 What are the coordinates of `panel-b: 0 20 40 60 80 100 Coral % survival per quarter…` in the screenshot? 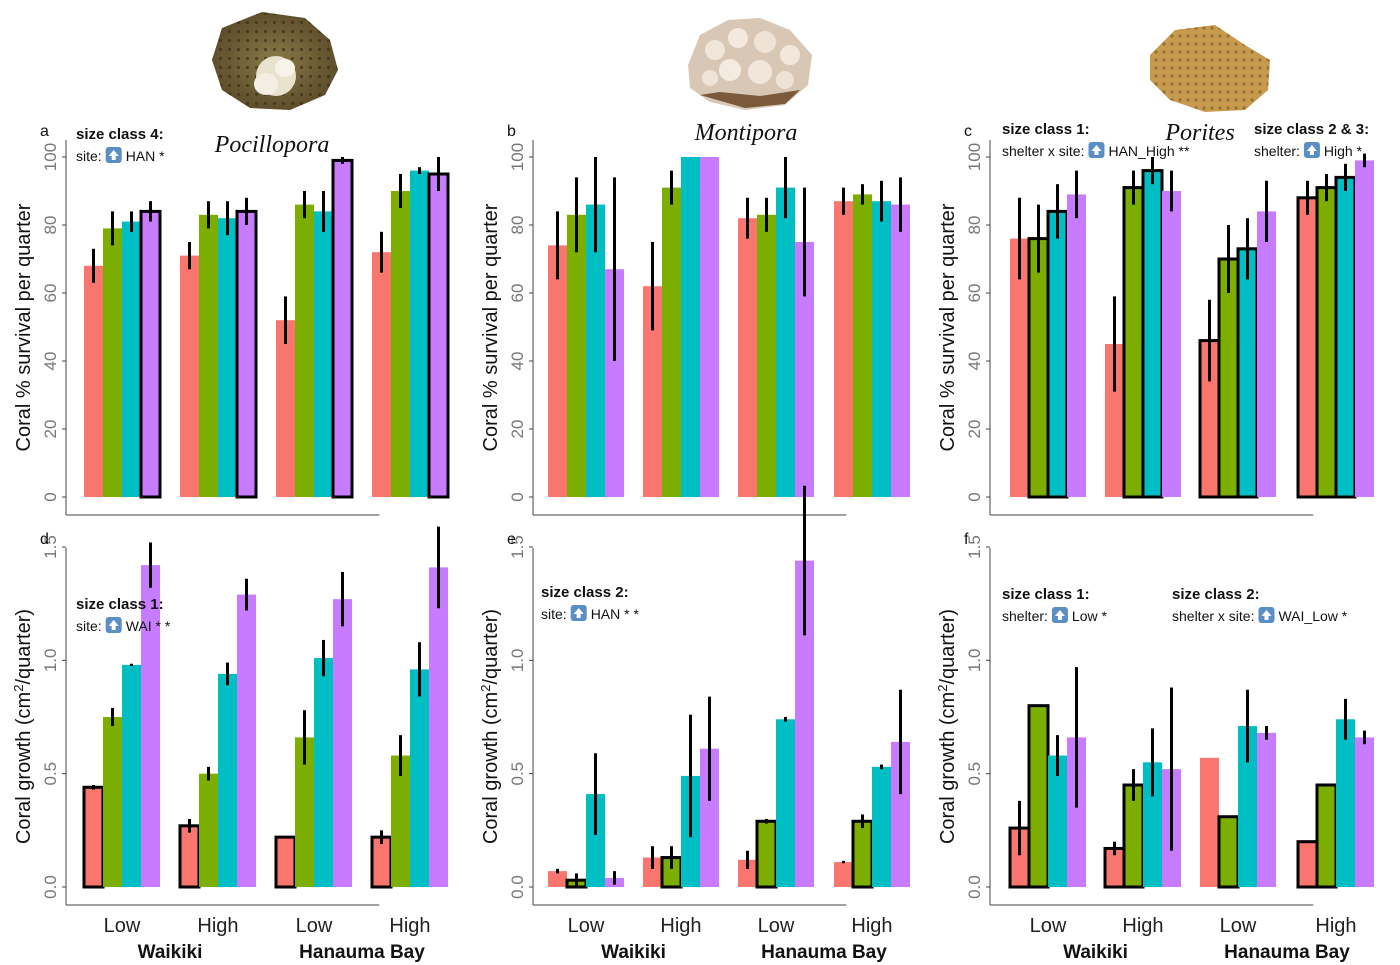 It's located at (695, 318).